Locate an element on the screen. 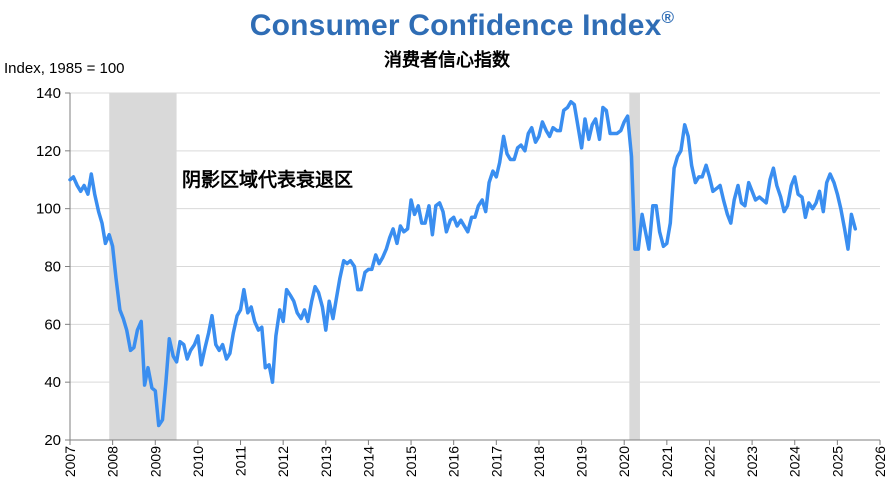  x-tick-label: 2012 is located at coordinates (283, 461).